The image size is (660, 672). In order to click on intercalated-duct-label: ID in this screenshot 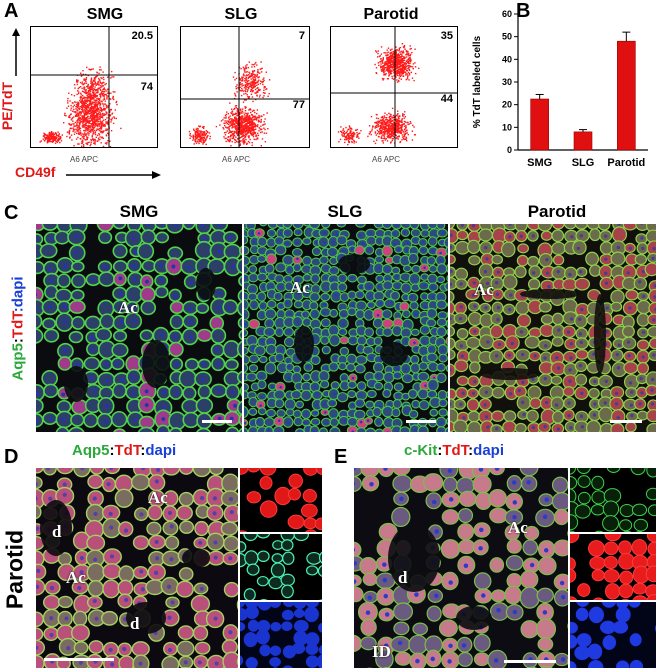, I will do `click(381, 651)`.